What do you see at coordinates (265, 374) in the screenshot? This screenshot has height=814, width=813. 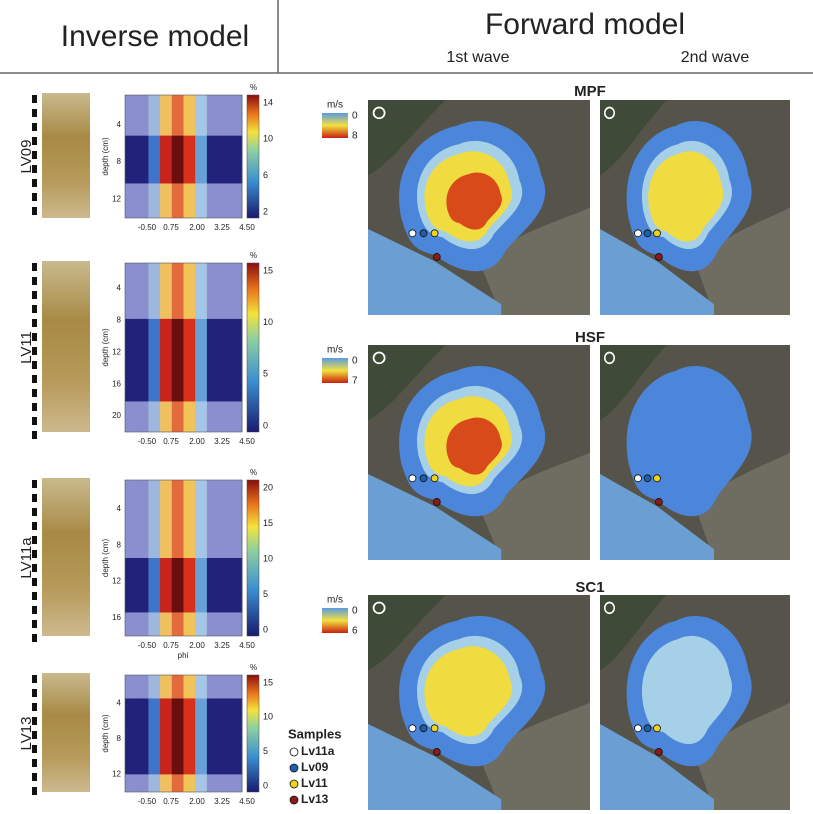 I see `colorbar-tick-label: 5` at bounding box center [265, 374].